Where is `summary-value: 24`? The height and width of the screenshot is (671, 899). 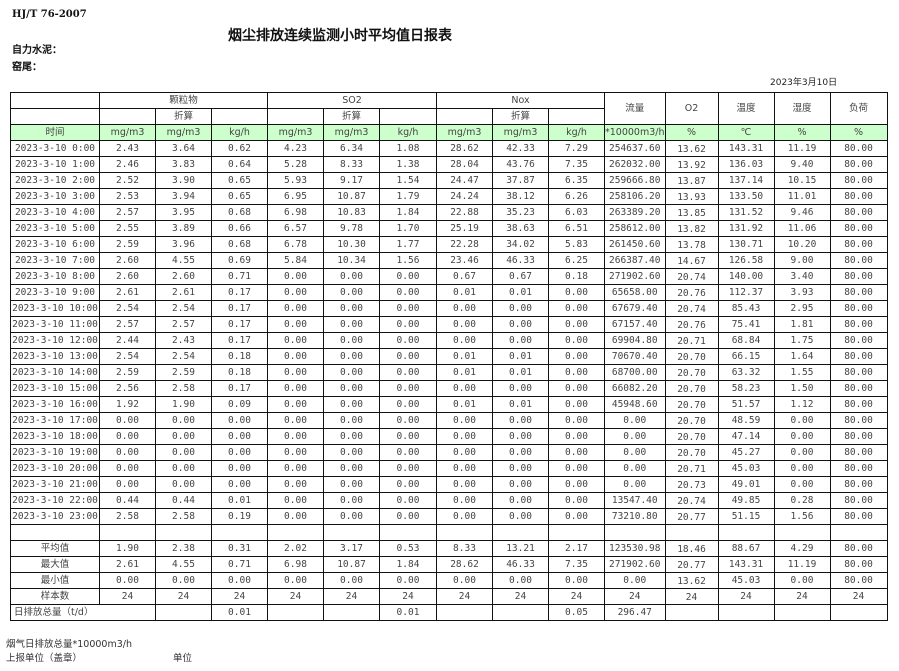
summary-value: 24 is located at coordinates (858, 596).